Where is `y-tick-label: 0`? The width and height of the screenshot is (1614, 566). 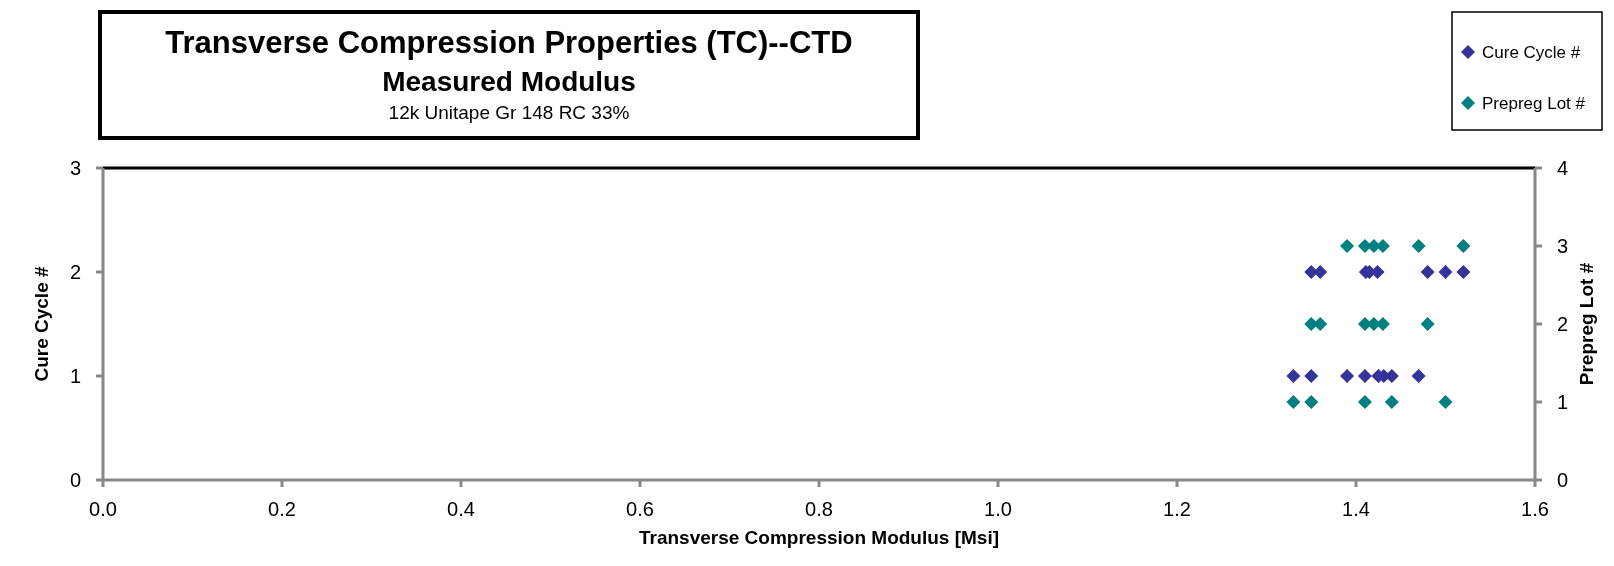 y-tick-label: 0 is located at coordinates (75, 480).